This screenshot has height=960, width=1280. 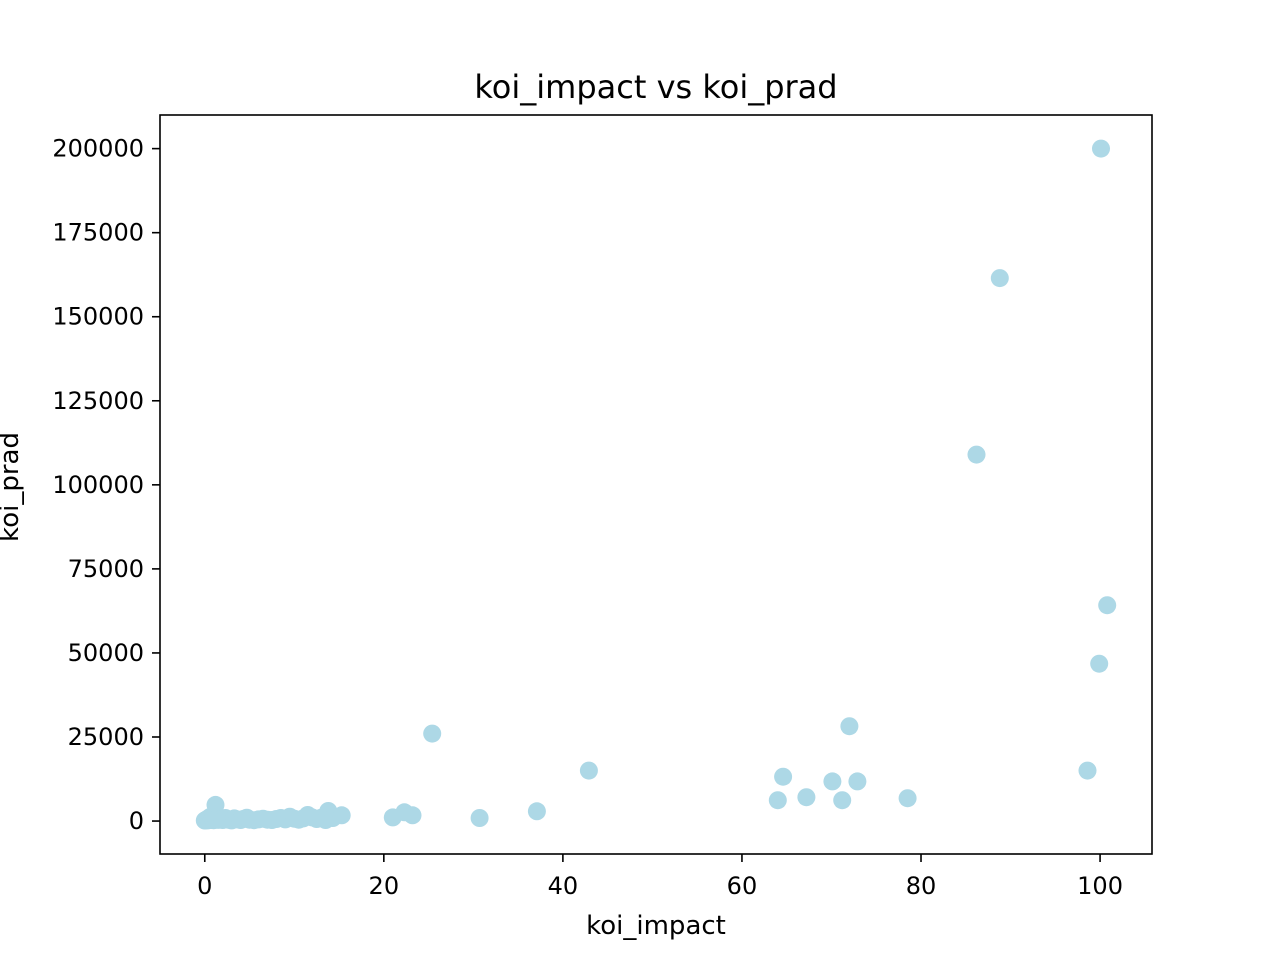 I want to click on x-tick-label: 20, so click(x=384, y=886).